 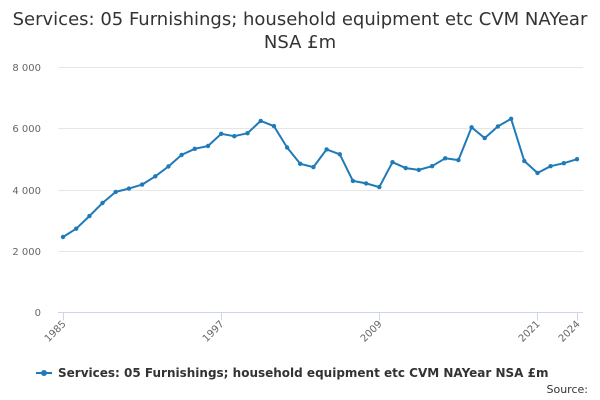 I want to click on y-tick-label: 0, so click(x=38, y=313).